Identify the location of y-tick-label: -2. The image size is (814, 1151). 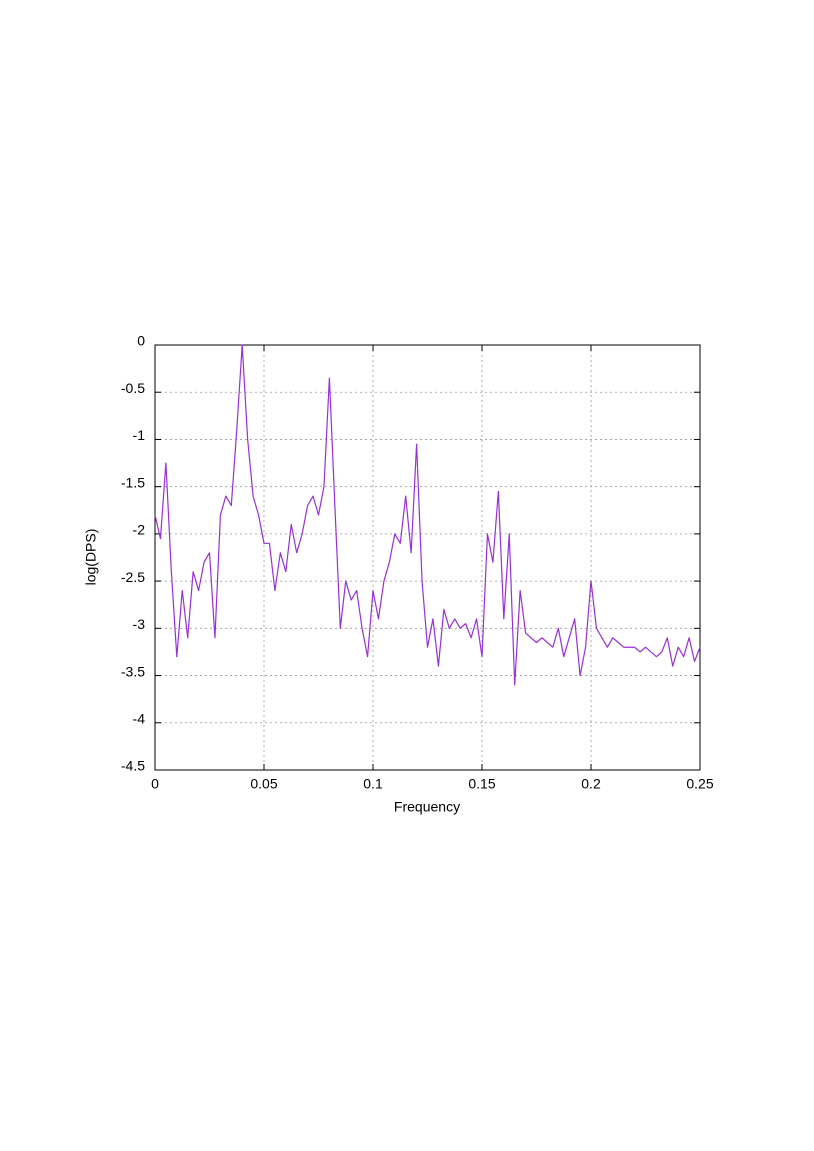
(139, 530).